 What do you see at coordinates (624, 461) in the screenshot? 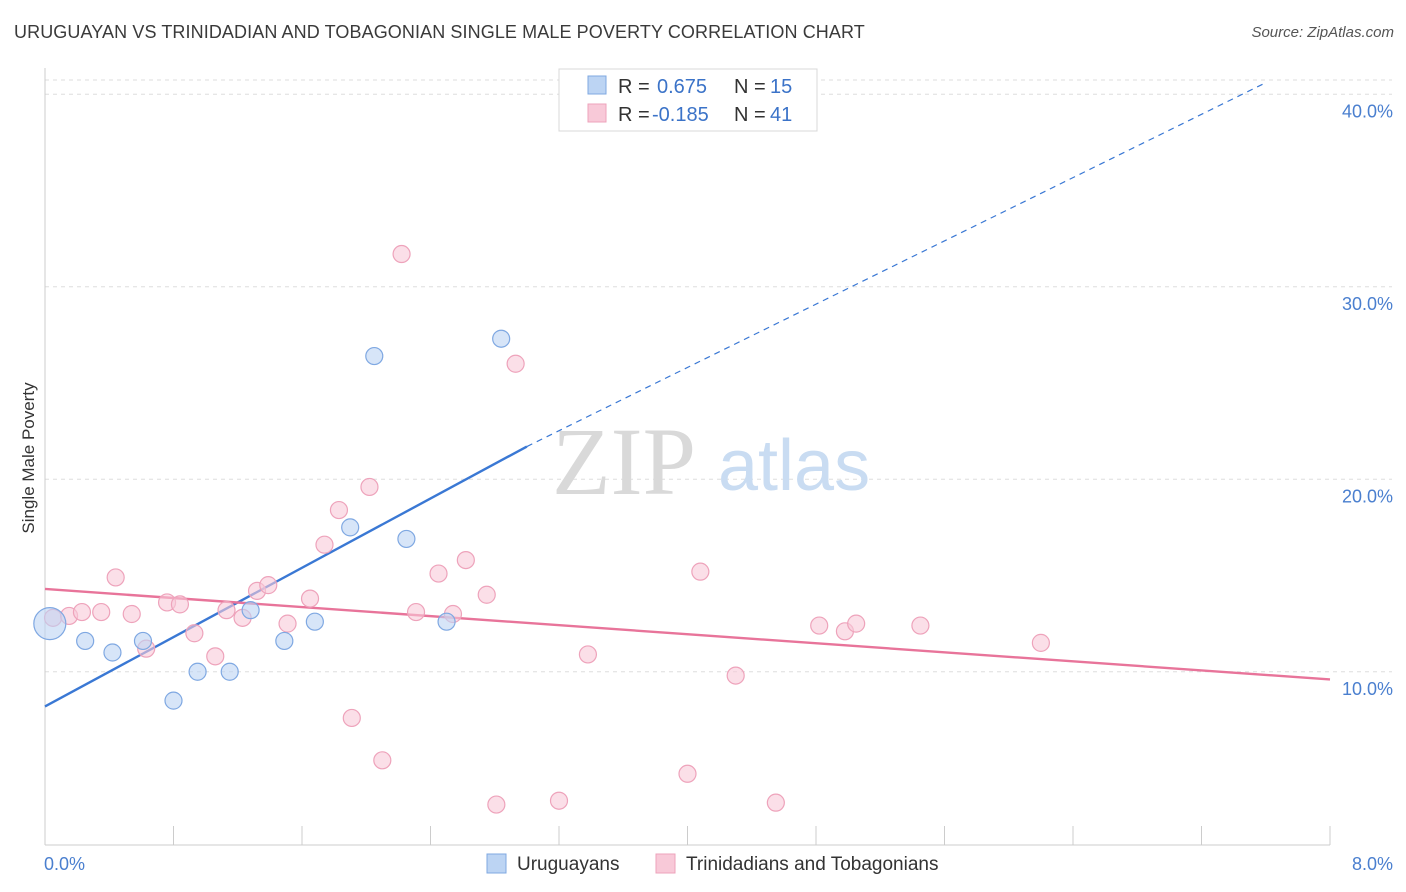
I see `watermark-zip: ZIP` at bounding box center [624, 461].